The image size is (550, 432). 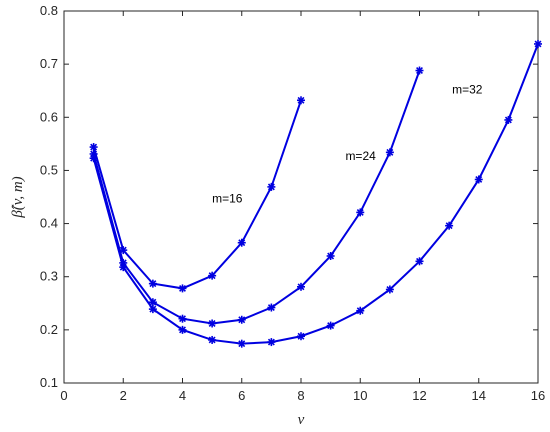 What do you see at coordinates (49, 63) in the screenshot?
I see `y-tick-label: 0.7` at bounding box center [49, 63].